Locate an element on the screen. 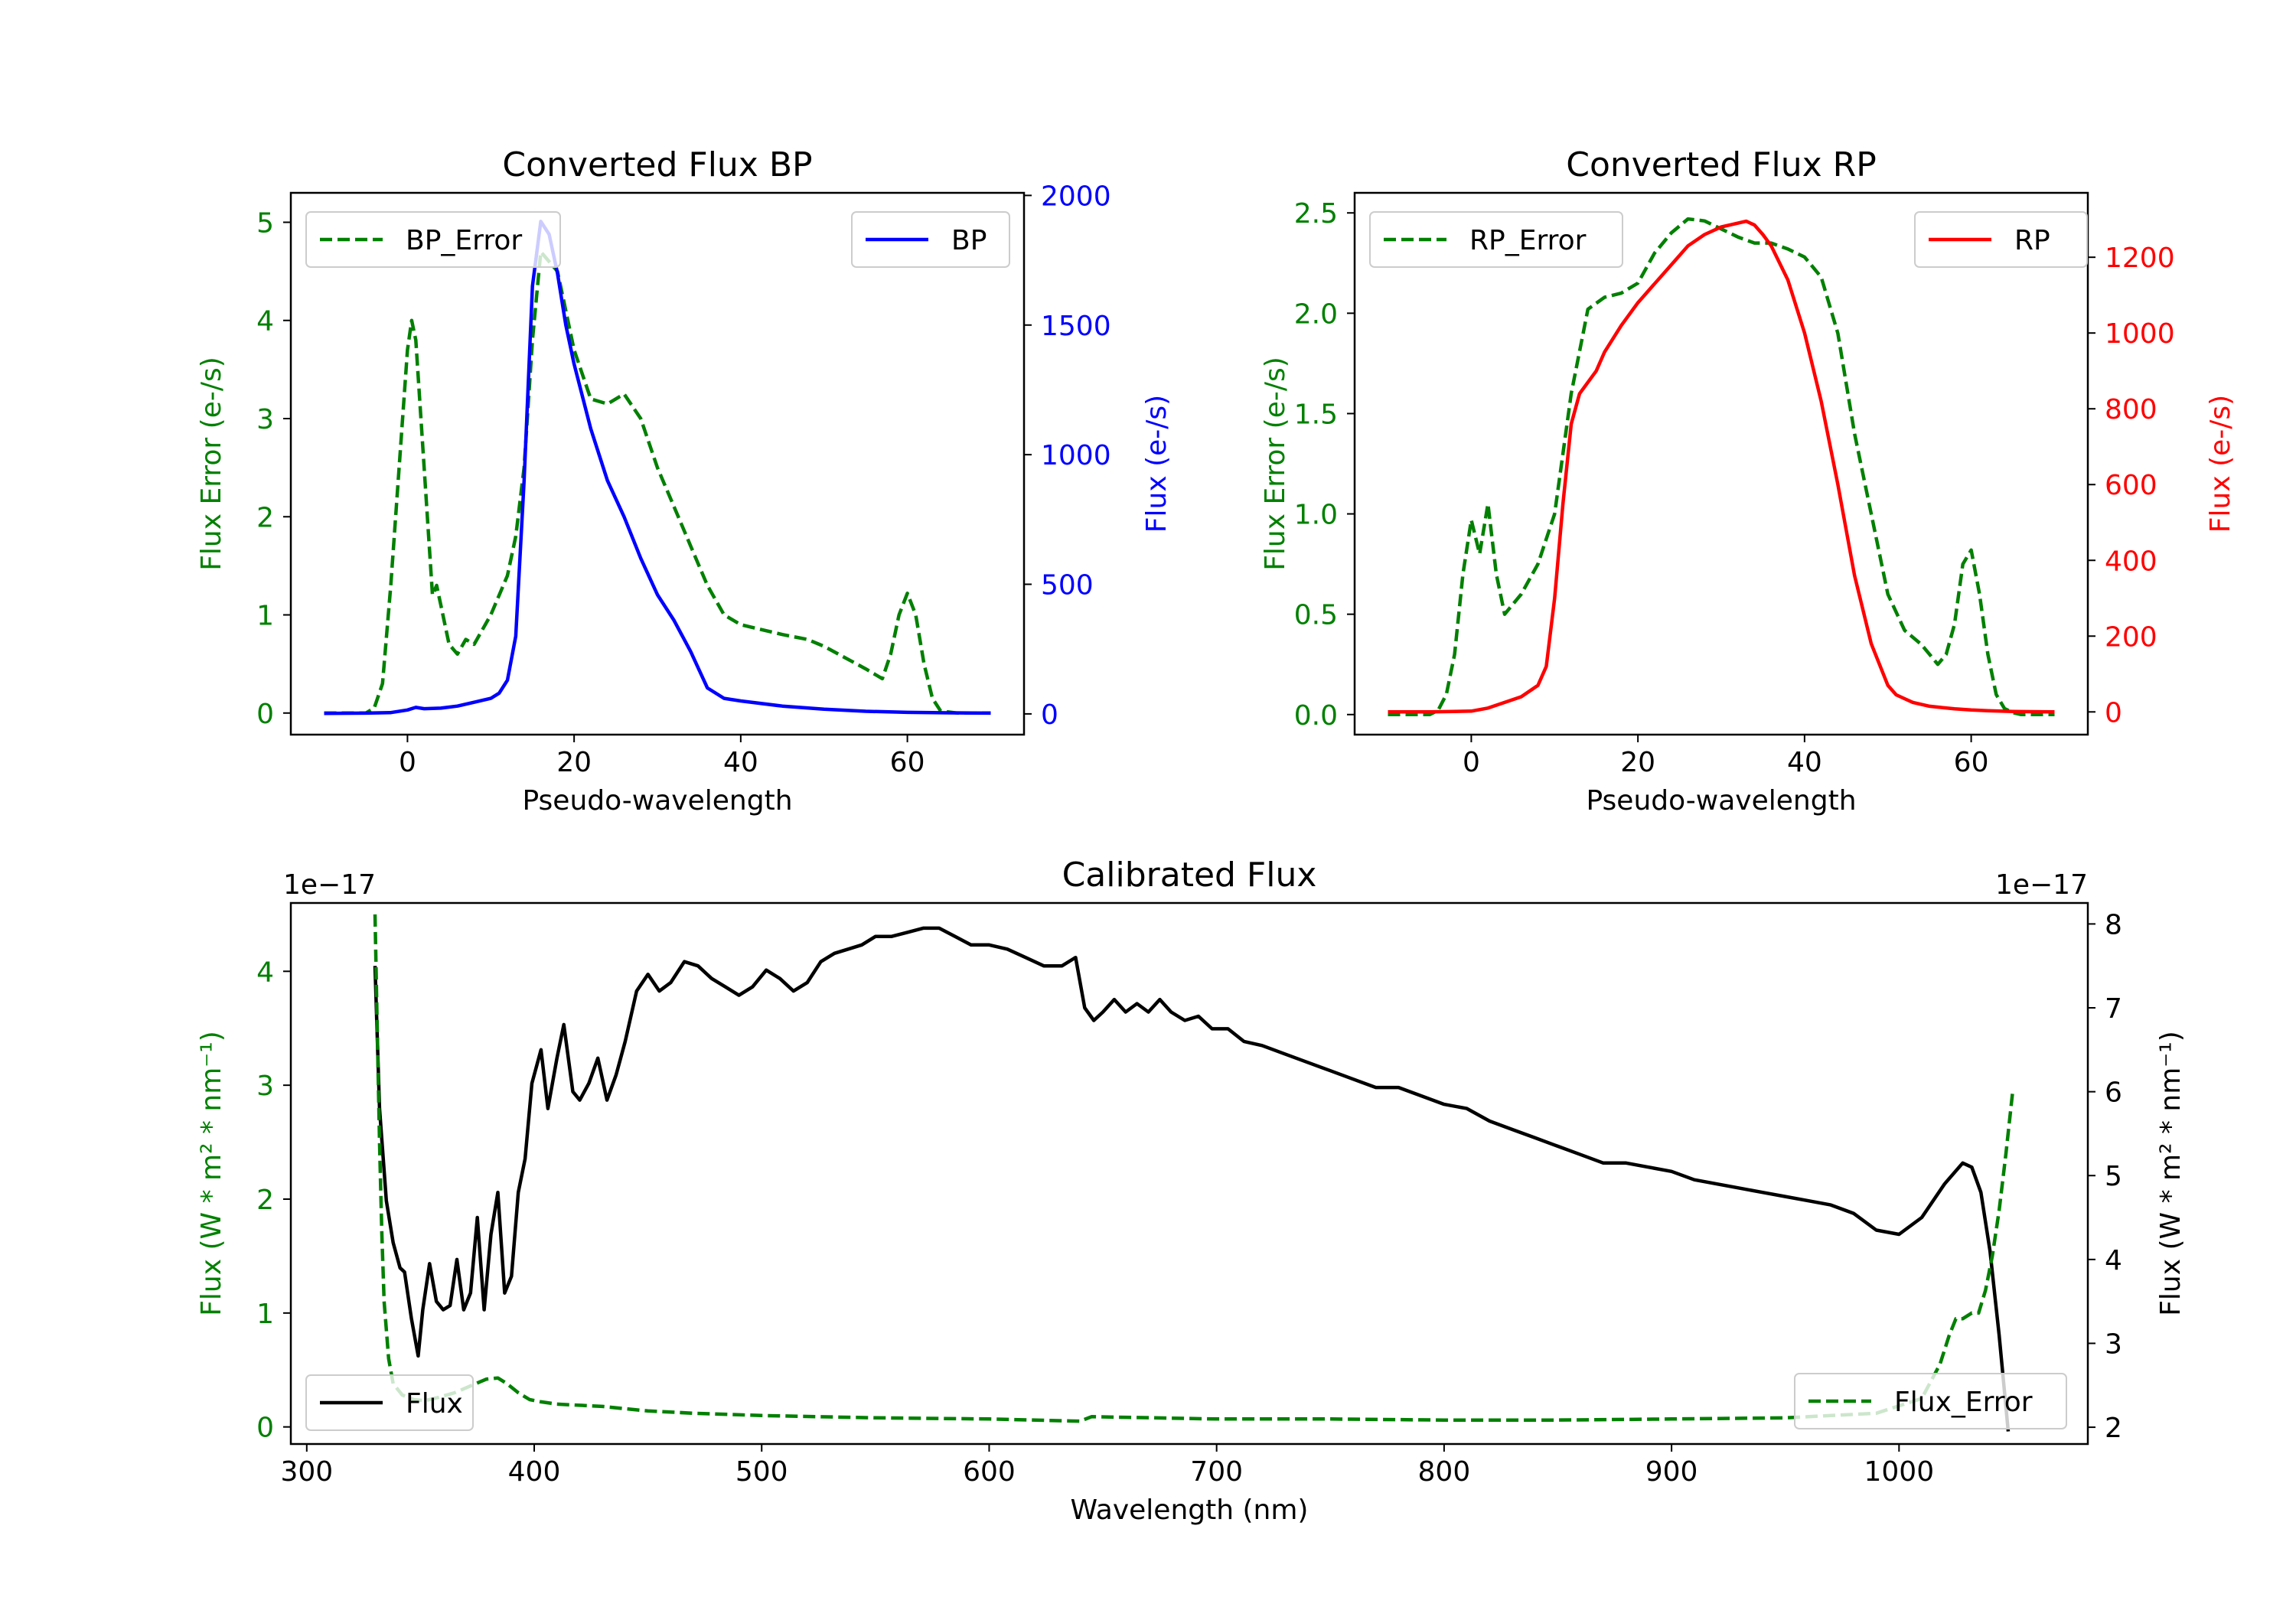 The height and width of the screenshot is (1607, 2296). y-left-tick-label: 0.5 is located at coordinates (1316, 615).